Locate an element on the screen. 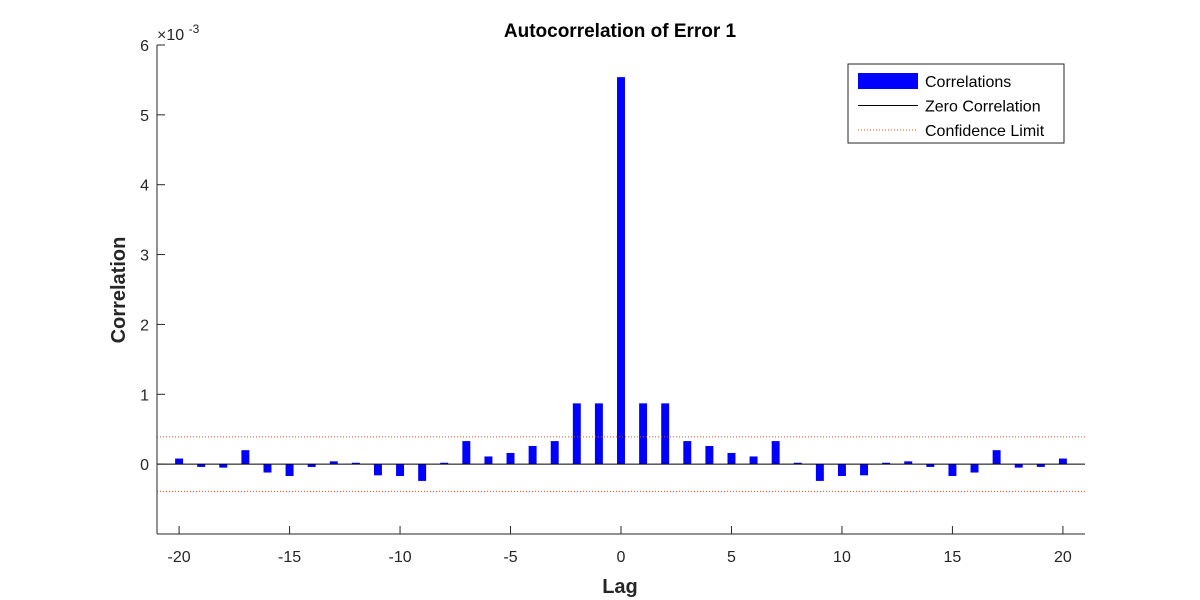 This screenshot has height=600, width=1200. y-tick-label: 1 is located at coordinates (144, 395).